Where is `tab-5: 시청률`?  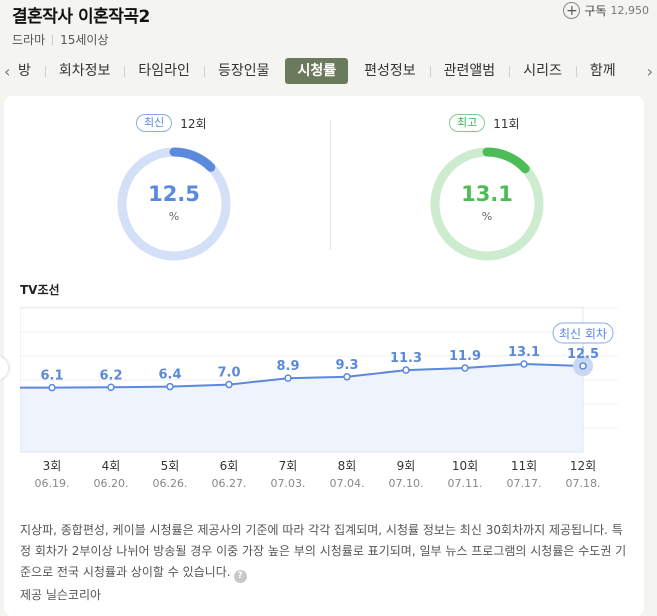
tab-5: 시청률 is located at coordinates (317, 71).